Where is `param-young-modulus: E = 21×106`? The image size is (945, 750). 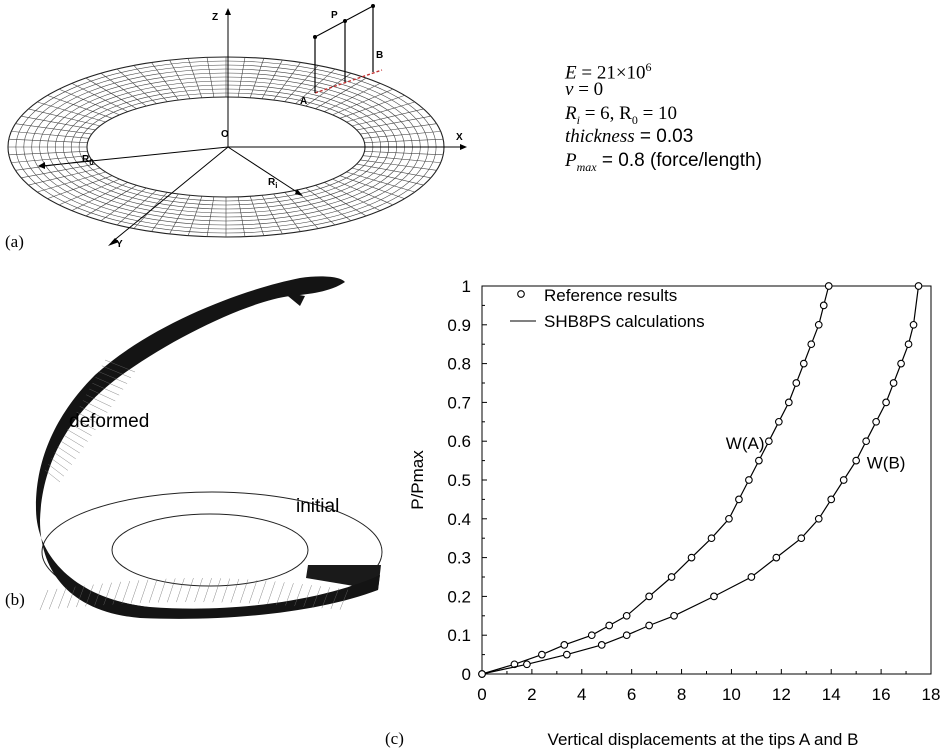
param-young-modulus: E = 21×106 is located at coordinates (608, 72).